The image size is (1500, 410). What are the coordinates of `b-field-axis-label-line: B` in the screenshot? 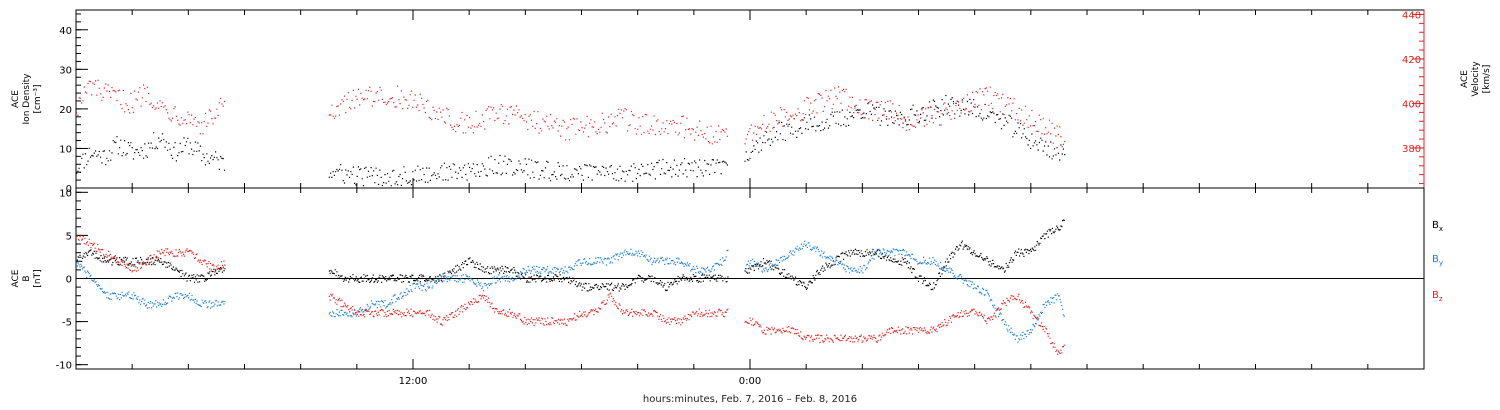 It's located at (27, 278).